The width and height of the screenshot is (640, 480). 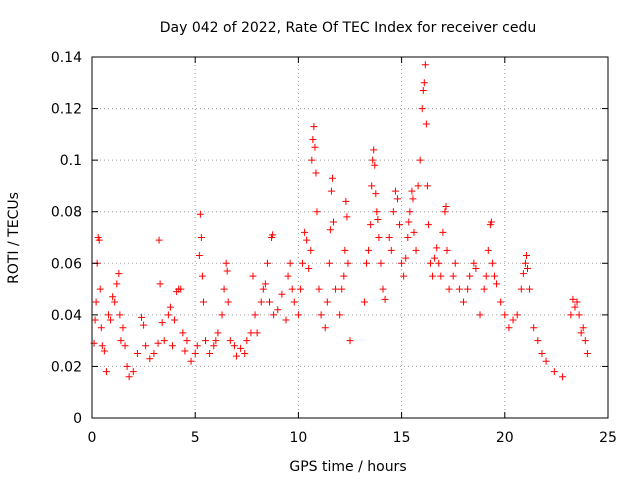 I want to click on y-tick-label: 0.12, so click(x=66, y=110).